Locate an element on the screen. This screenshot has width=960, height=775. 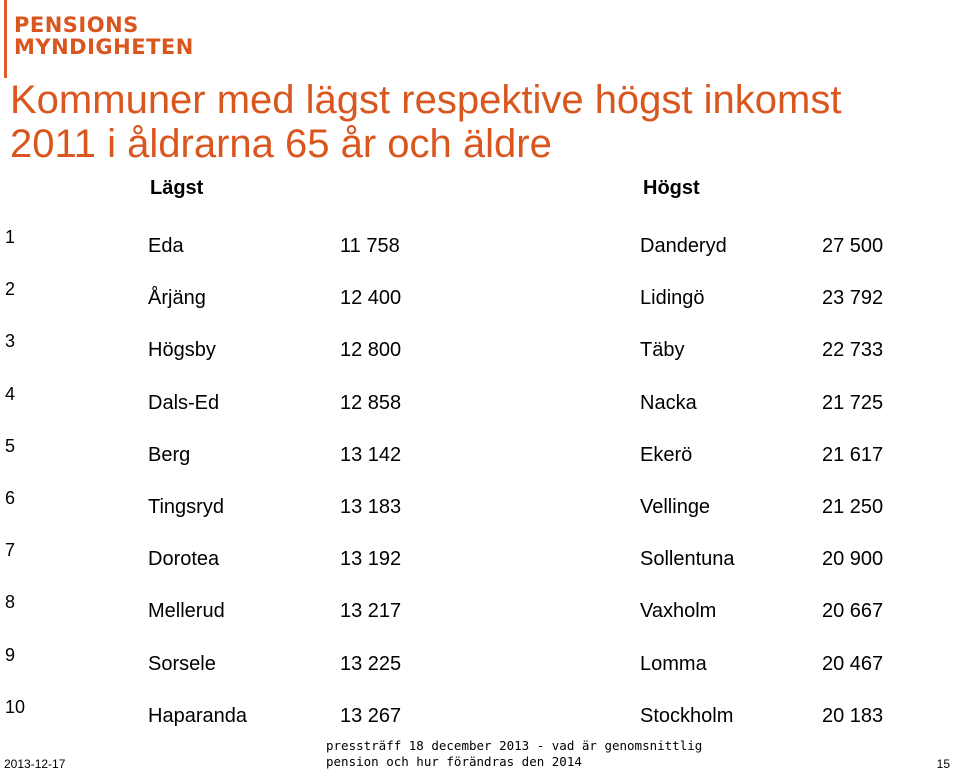
lowest-income: 13 192 is located at coordinates (371, 559).